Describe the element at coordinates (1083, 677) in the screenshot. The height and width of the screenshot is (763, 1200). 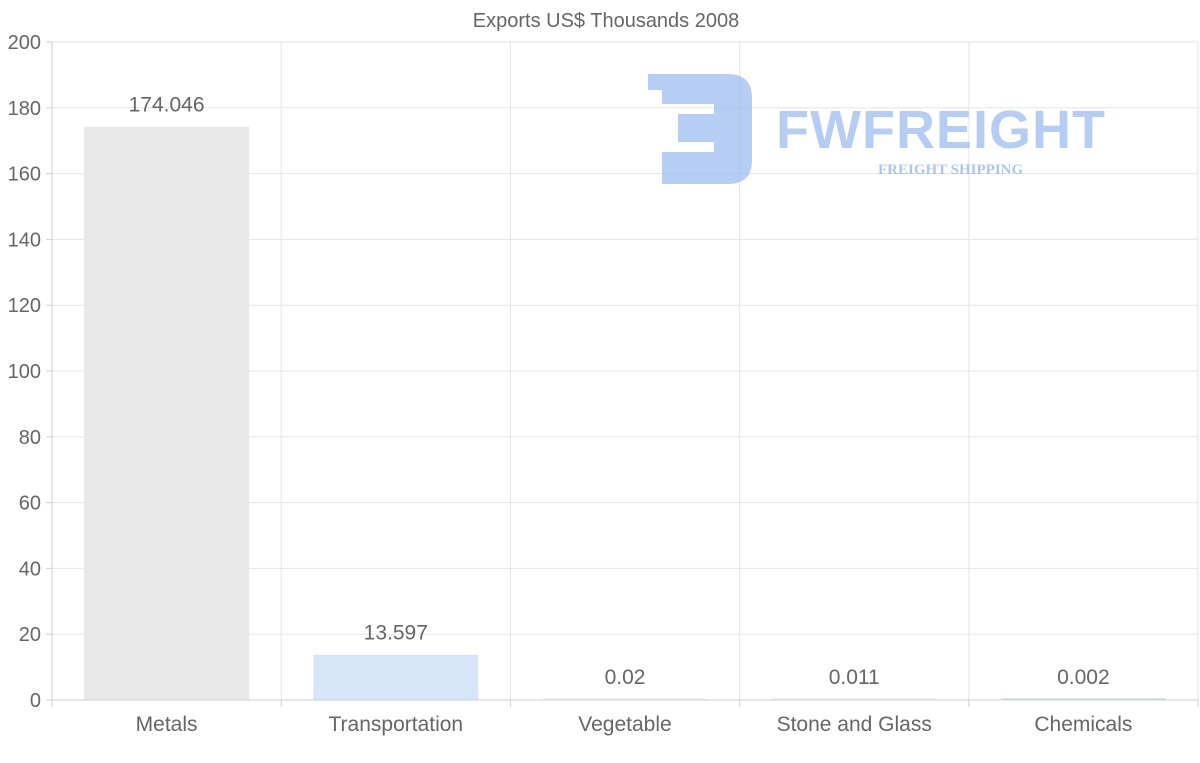
I see `data-label: 0.002` at that location.